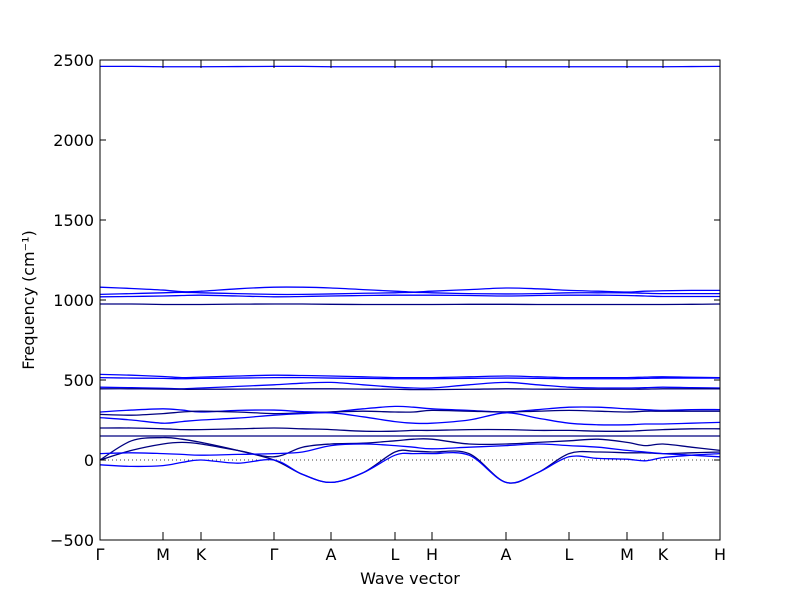 This screenshot has width=800, height=600. I want to click on y-tick-label: 500, so click(78, 380).